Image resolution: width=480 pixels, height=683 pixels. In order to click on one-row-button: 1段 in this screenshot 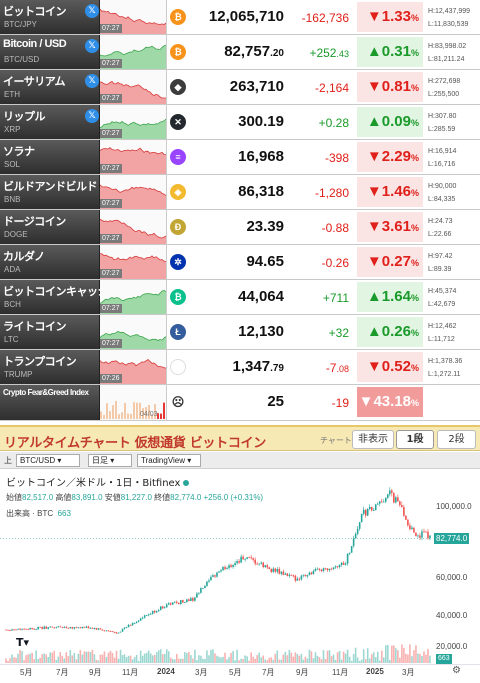, I will do `click(415, 439)`.